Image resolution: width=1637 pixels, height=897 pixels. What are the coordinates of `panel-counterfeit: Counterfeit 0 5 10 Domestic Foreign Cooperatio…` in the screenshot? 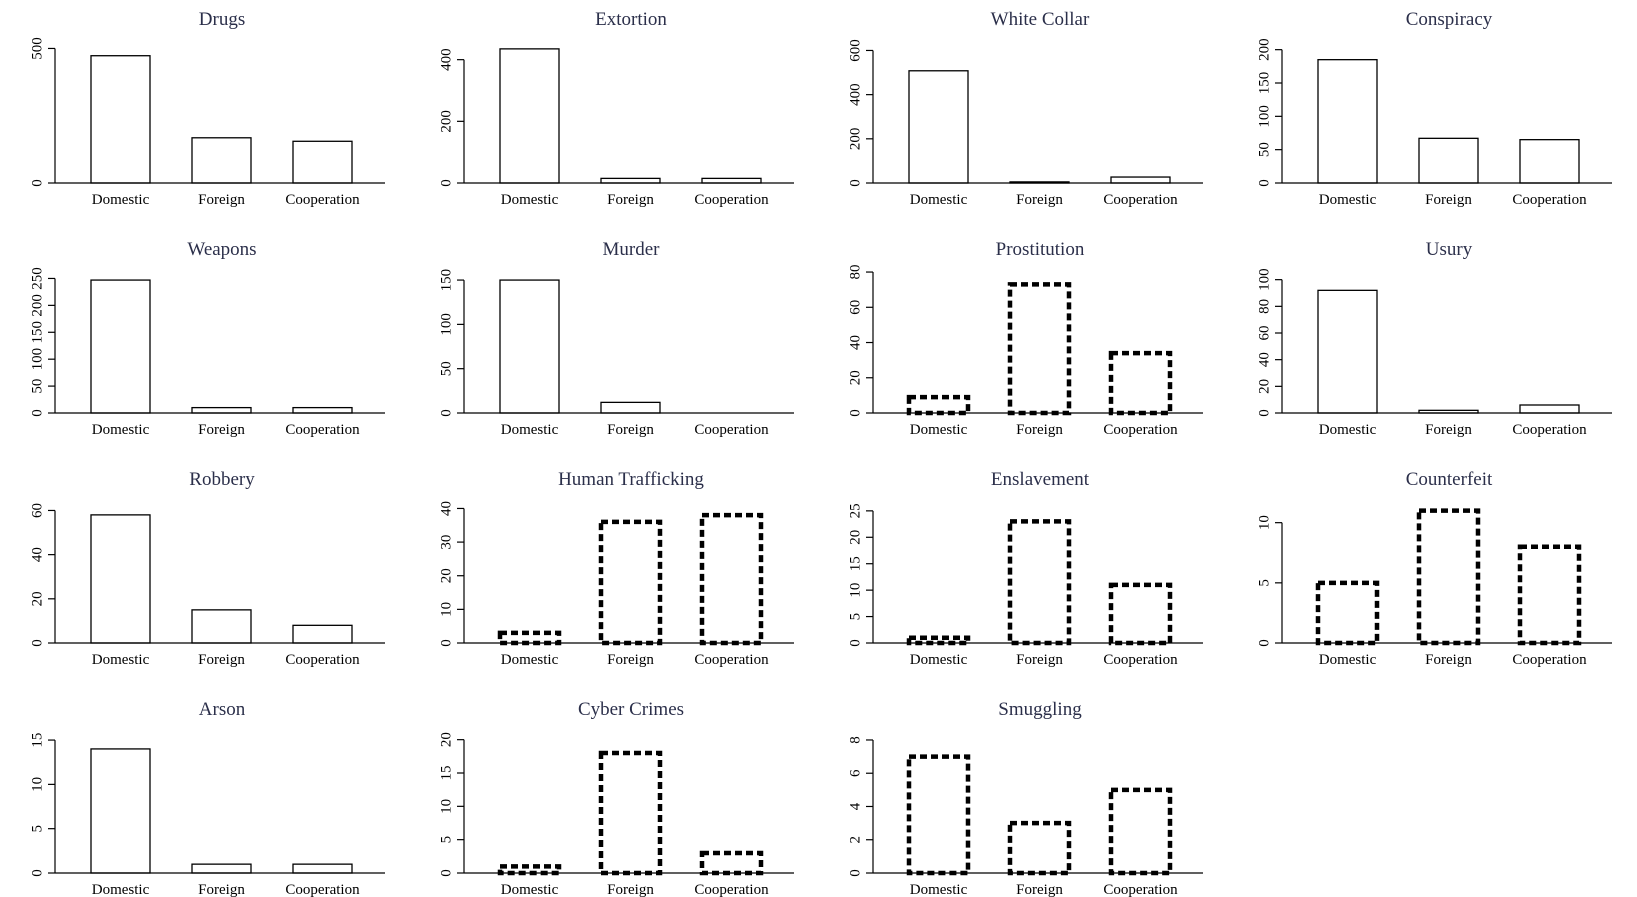 It's located at (1434, 568).